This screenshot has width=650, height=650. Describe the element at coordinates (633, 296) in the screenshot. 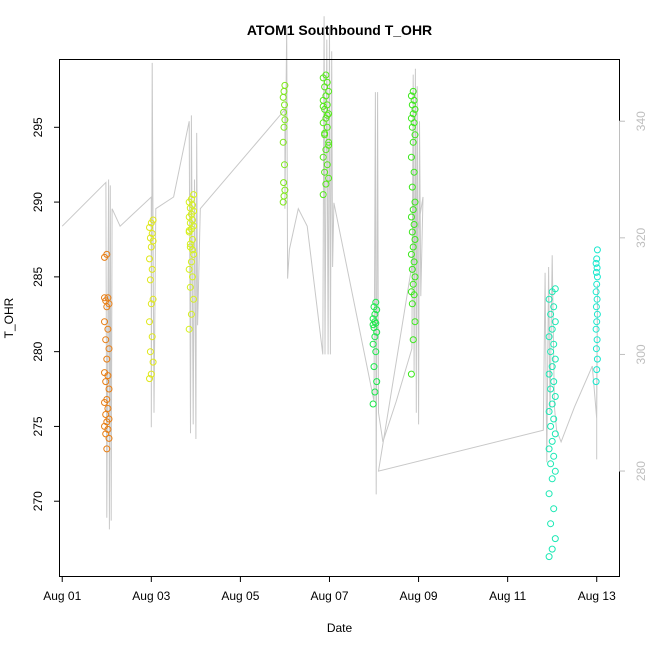

I see `secondary-y-axis: 280 300 320 340` at that location.